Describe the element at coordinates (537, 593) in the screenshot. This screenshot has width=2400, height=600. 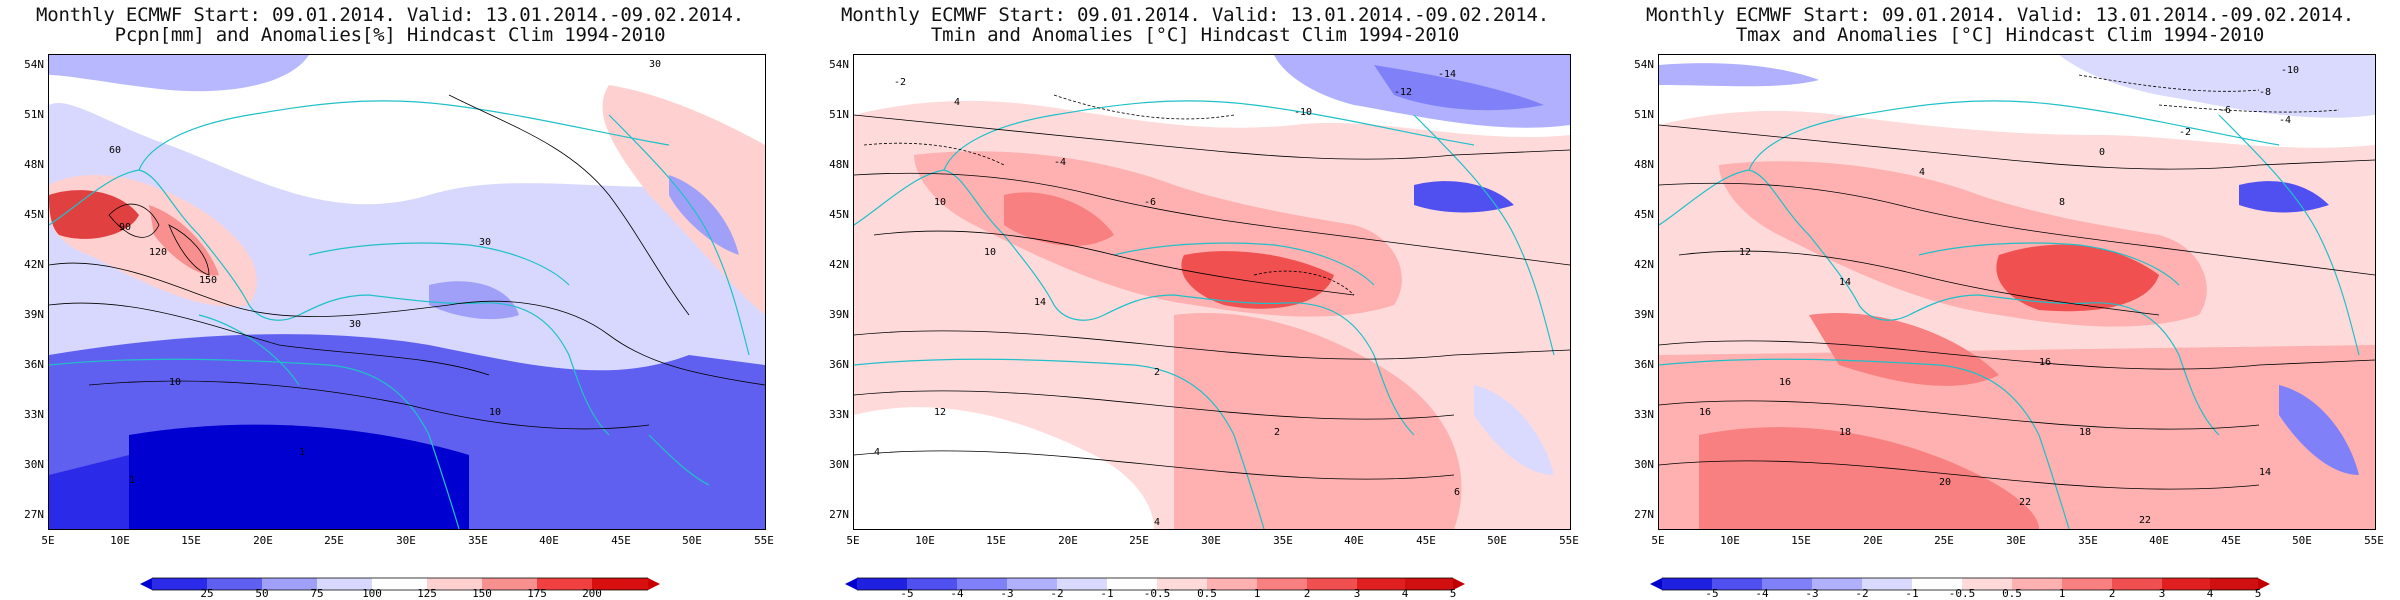
I see `precip-colorbar-tick: 175` at that location.